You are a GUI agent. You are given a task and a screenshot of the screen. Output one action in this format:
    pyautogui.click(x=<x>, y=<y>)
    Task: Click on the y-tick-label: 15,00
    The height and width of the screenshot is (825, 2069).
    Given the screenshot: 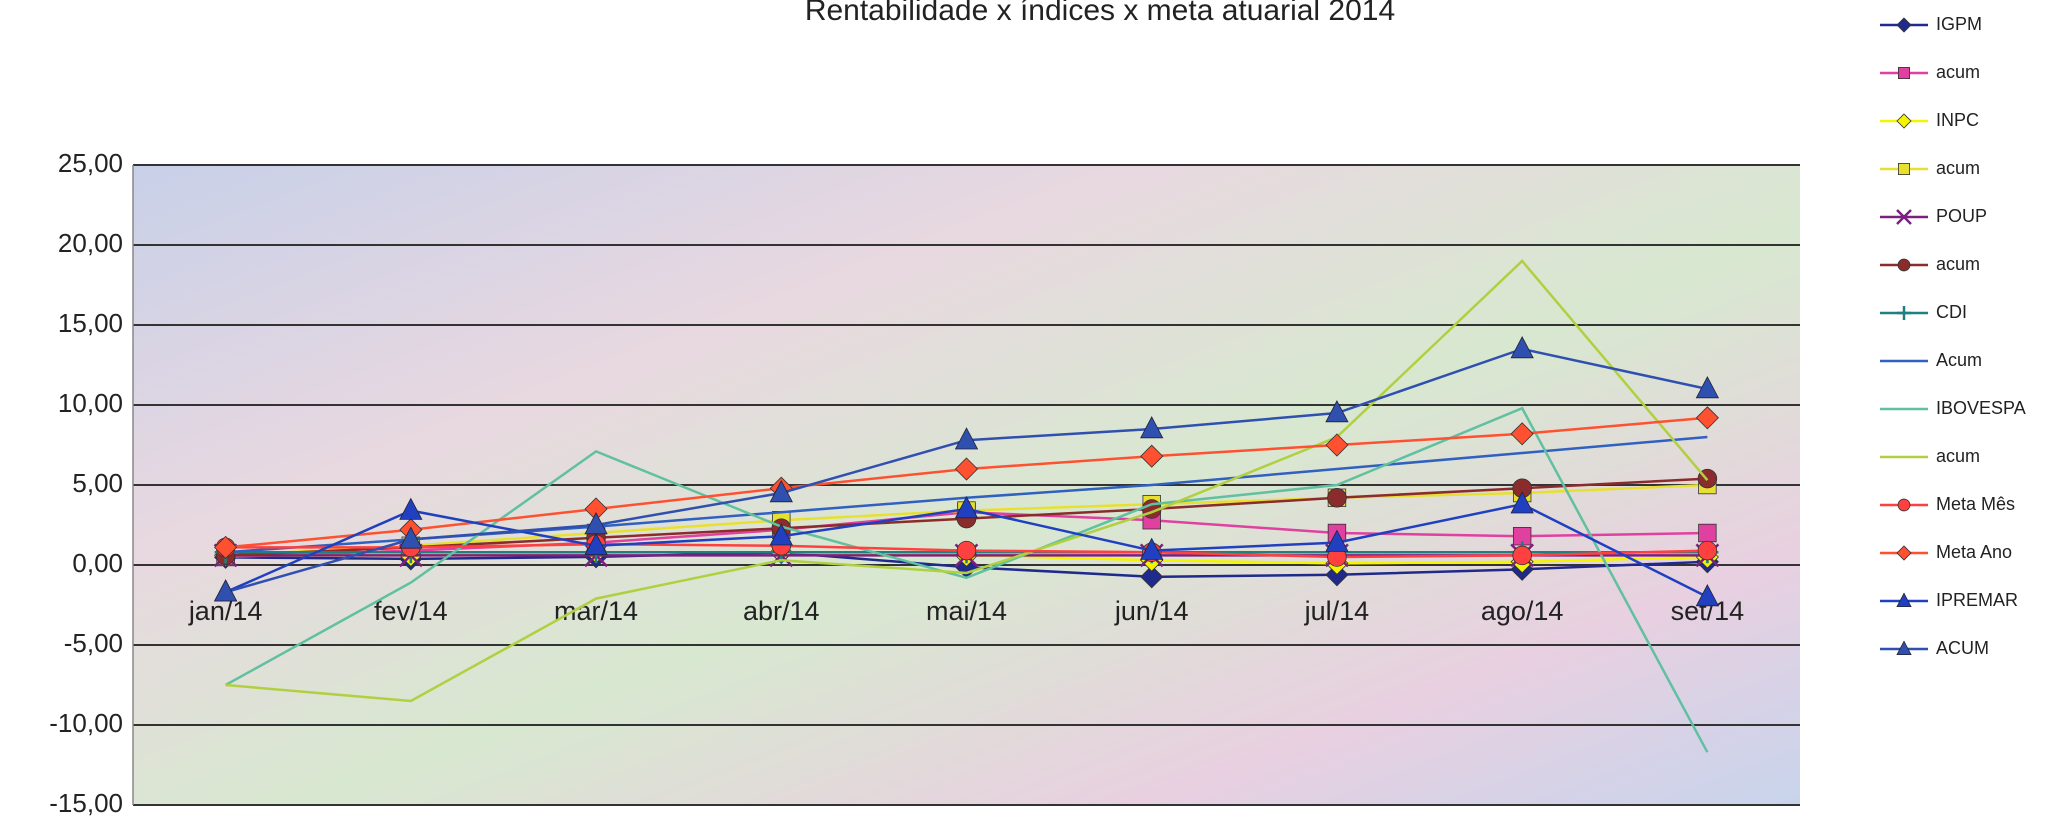 What is the action you would take?
    pyautogui.click(x=90, y=323)
    